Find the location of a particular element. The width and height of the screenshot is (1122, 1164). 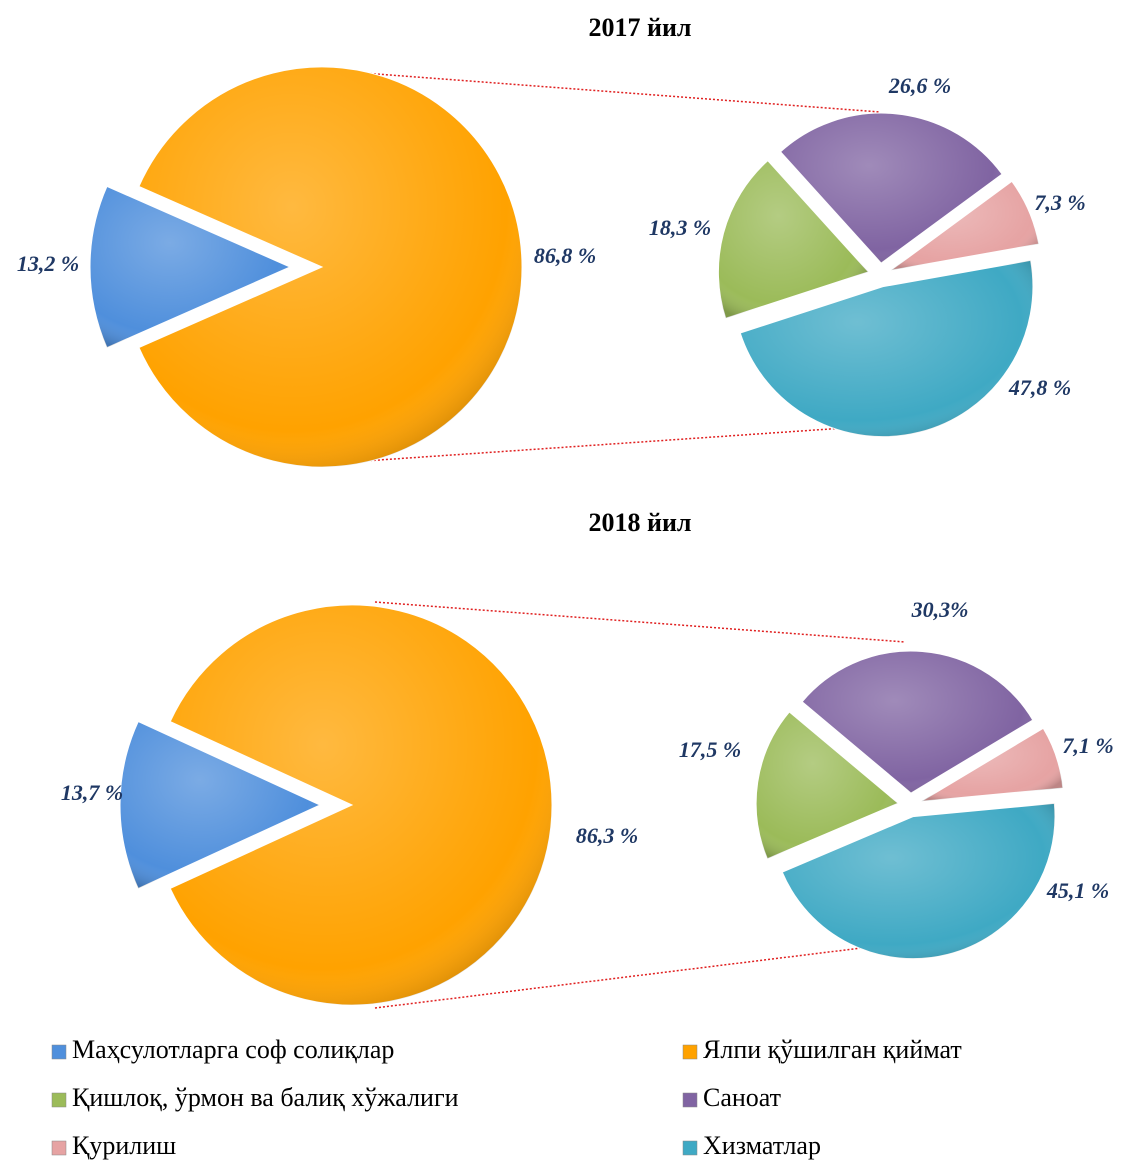

data-label: 30,3% is located at coordinates (940, 609).